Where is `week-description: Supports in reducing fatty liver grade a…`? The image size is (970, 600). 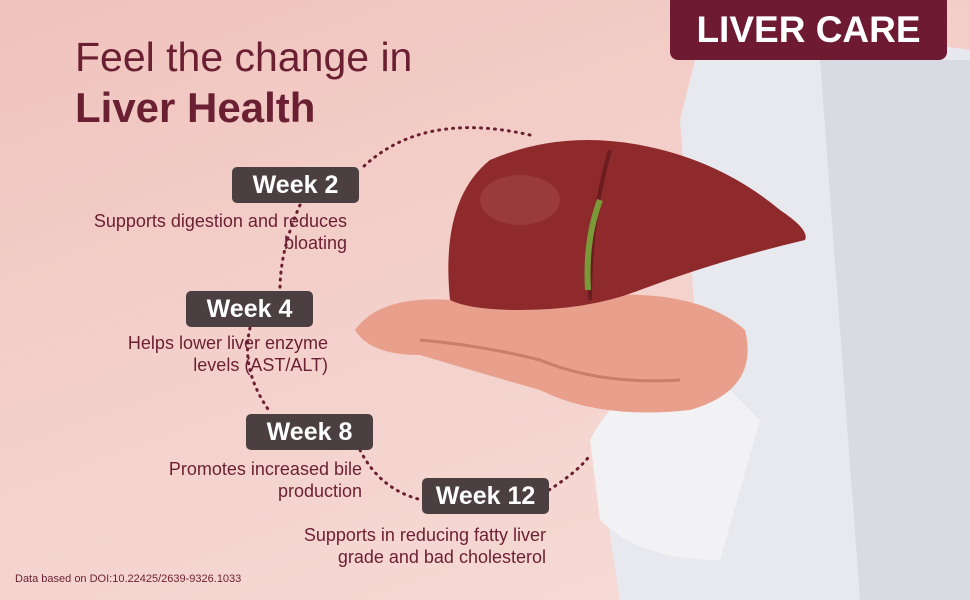
week-description: Supports in reducing fatty liver grade a… is located at coordinates (425, 546).